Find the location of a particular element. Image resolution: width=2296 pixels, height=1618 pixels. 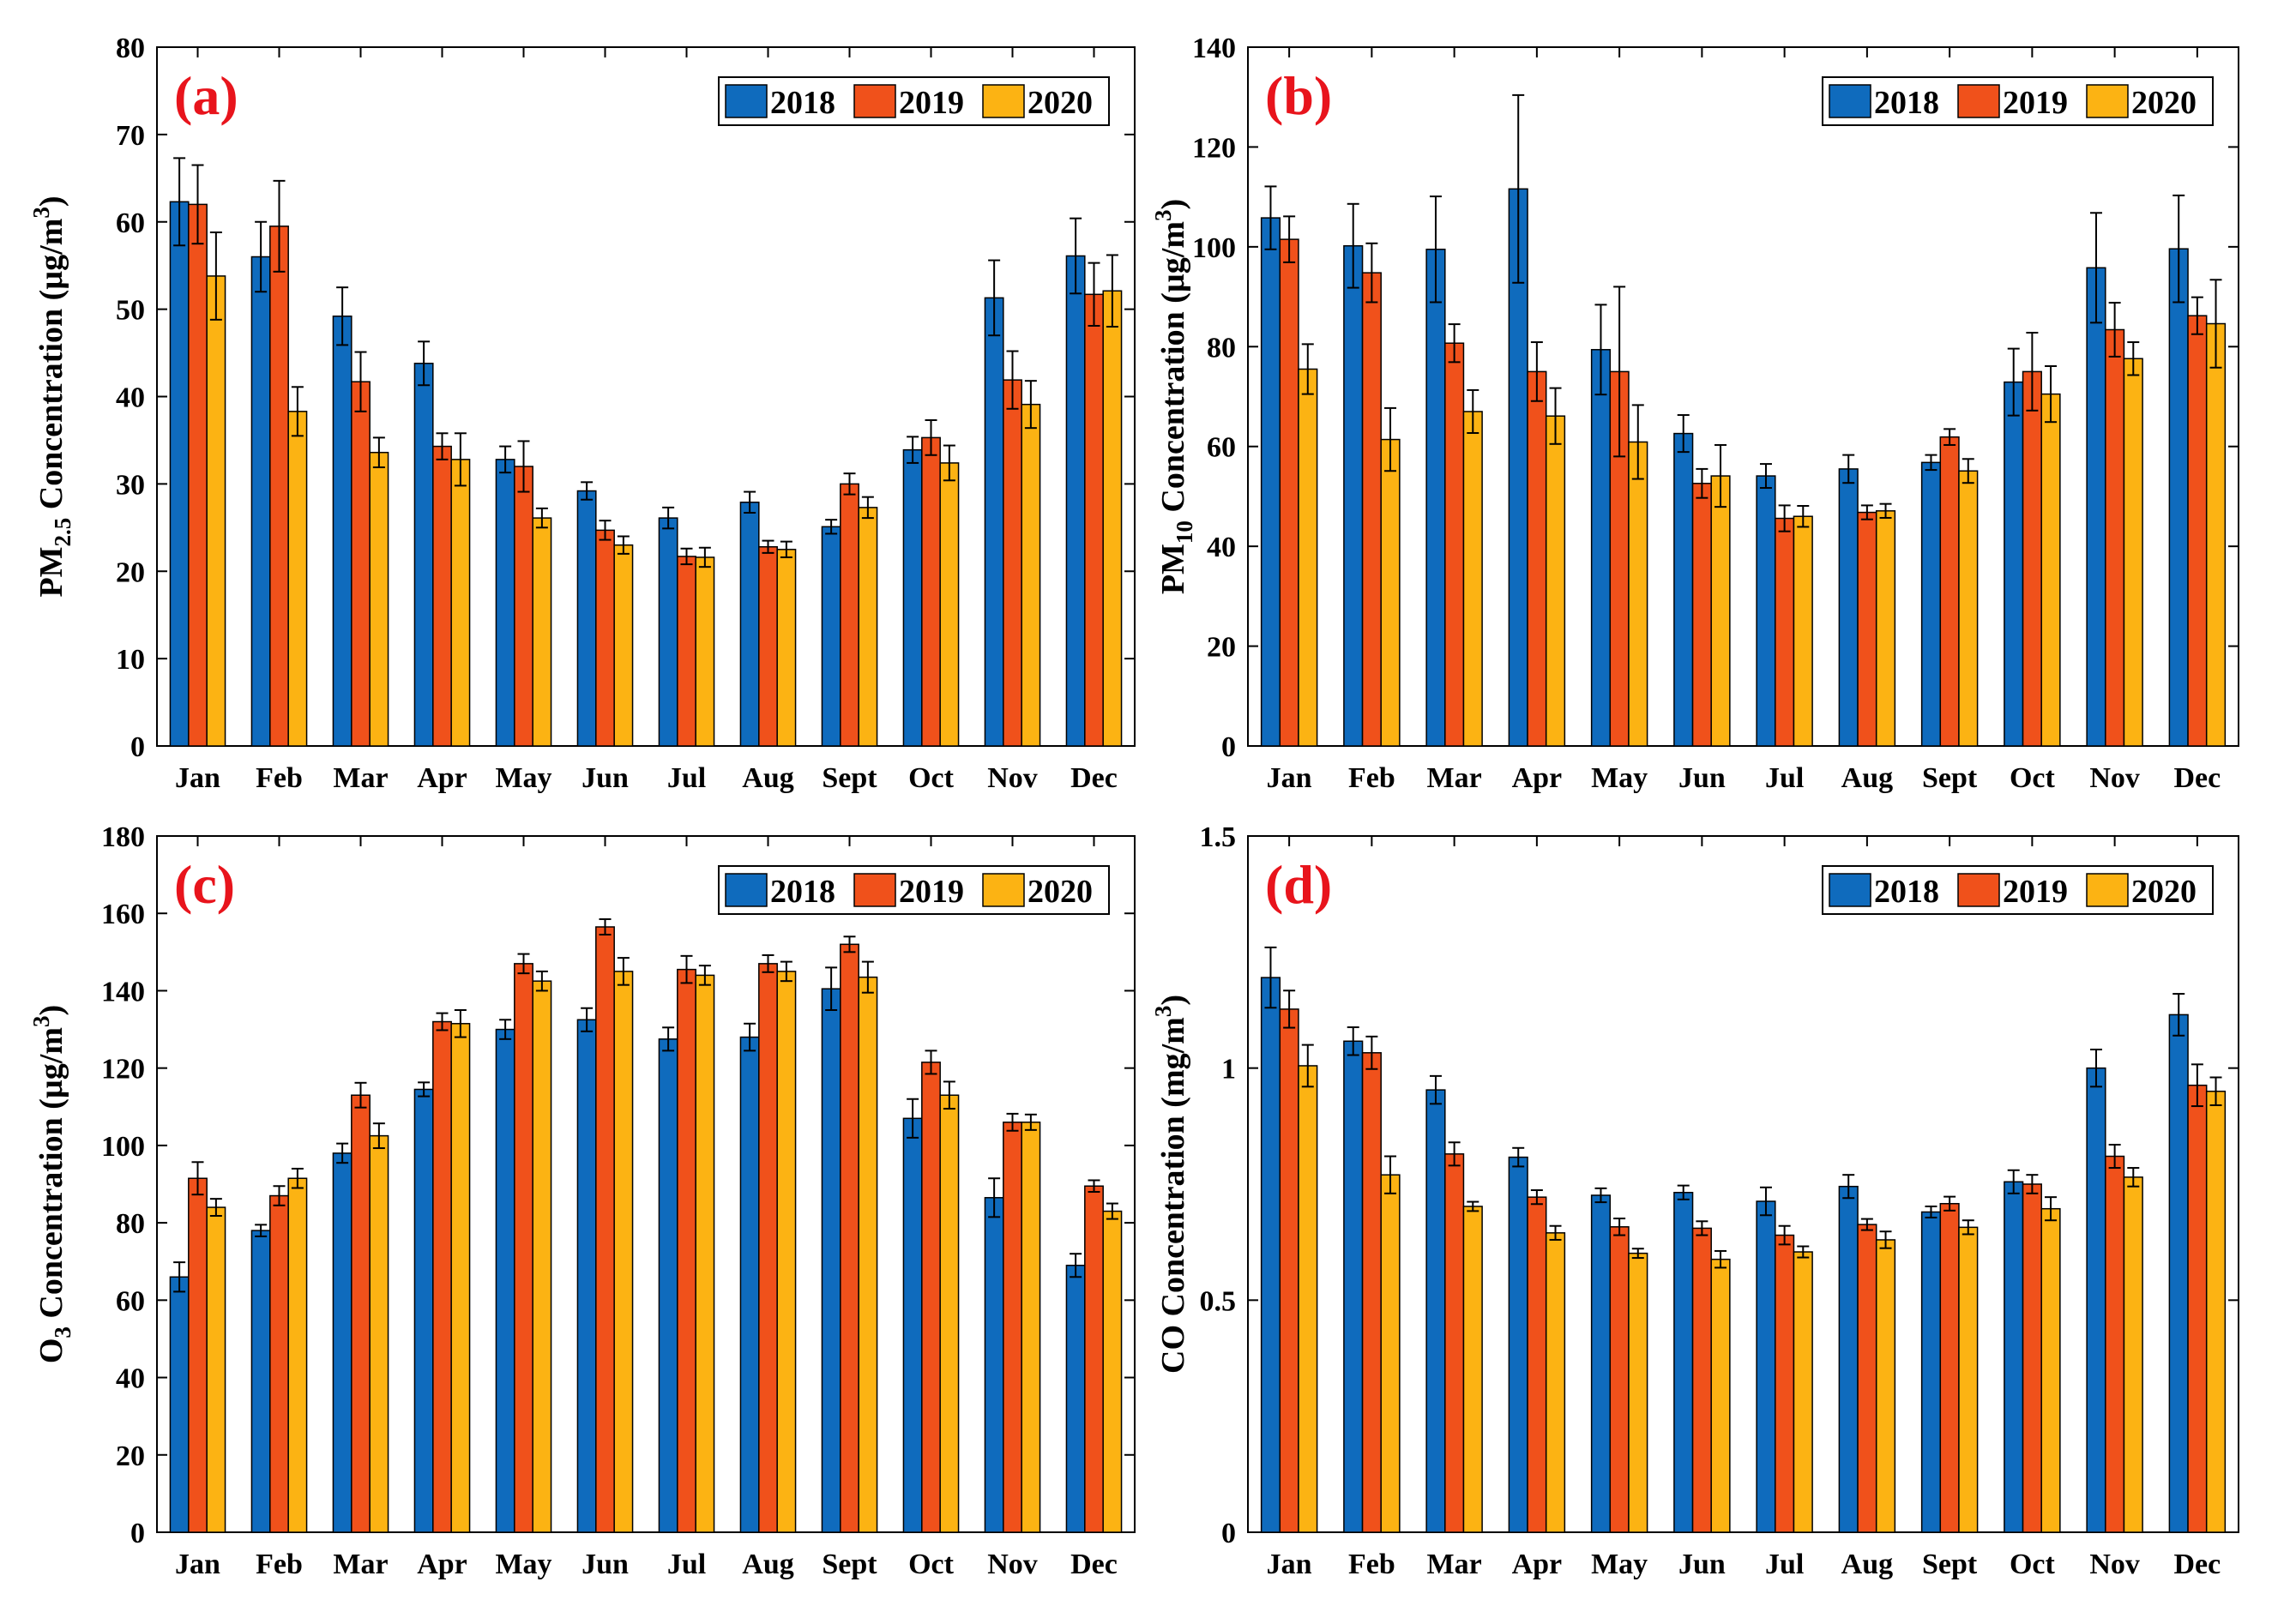

bar-2018-sept is located at coordinates (1931, 604).